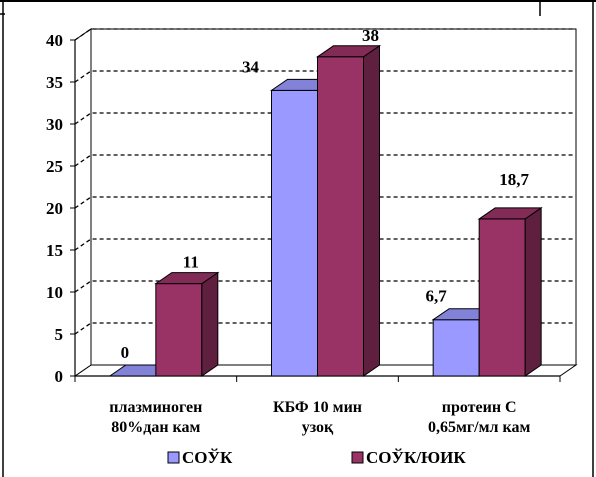 Image resolution: width=596 pixels, height=477 pixels. What do you see at coordinates (316, 457) in the screenshot?
I see `legend: СОЎК СОЎК/ЮИК` at bounding box center [316, 457].